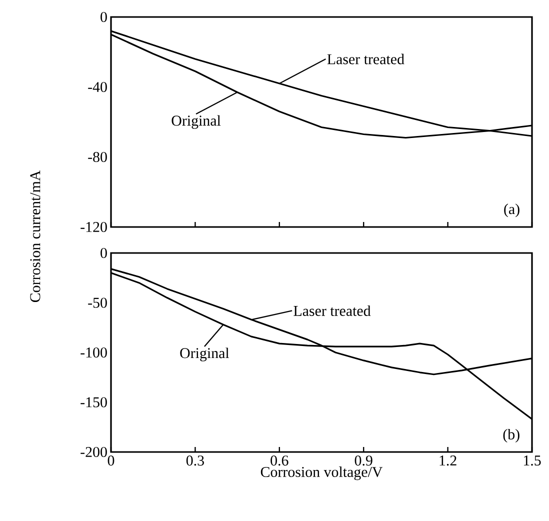  I want to click on y-tick-label: -40, so click(97, 87).